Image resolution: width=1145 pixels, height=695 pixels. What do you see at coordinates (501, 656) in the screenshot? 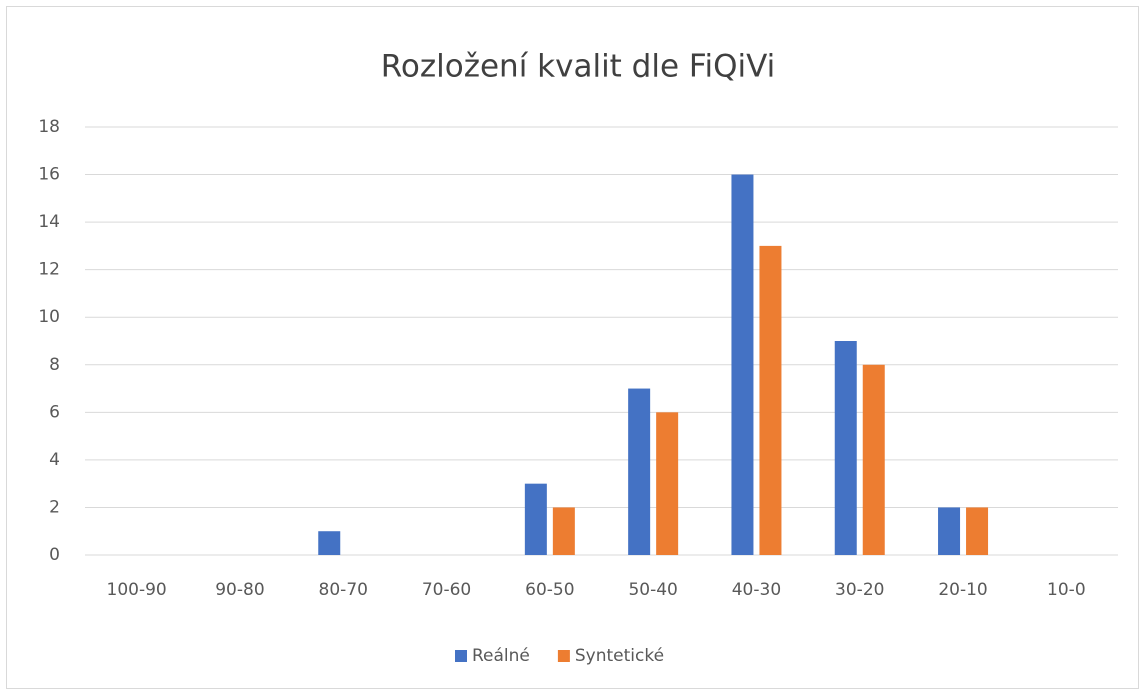
I see `legend-label: Reálné` at bounding box center [501, 656].